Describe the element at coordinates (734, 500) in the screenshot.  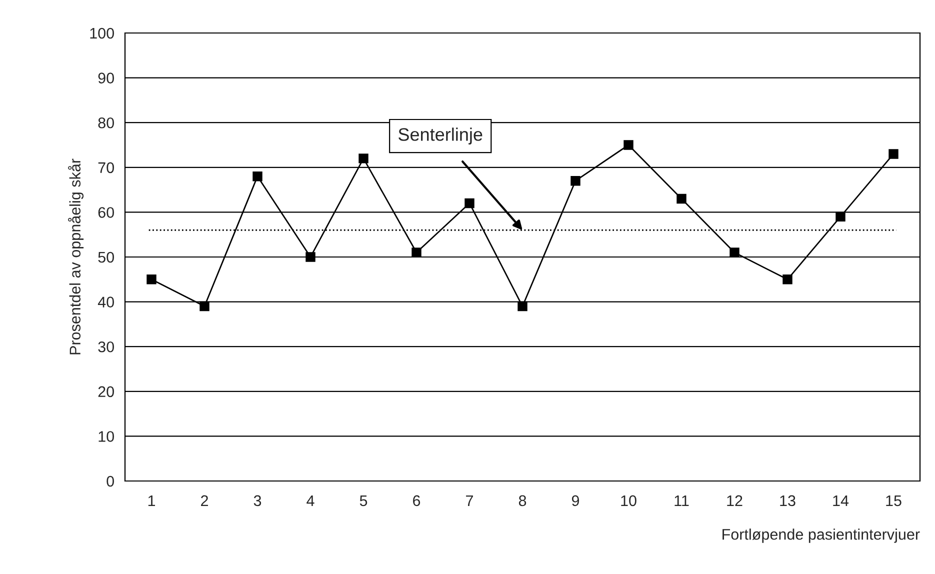
I see `x-tick-label: 12` at that location.